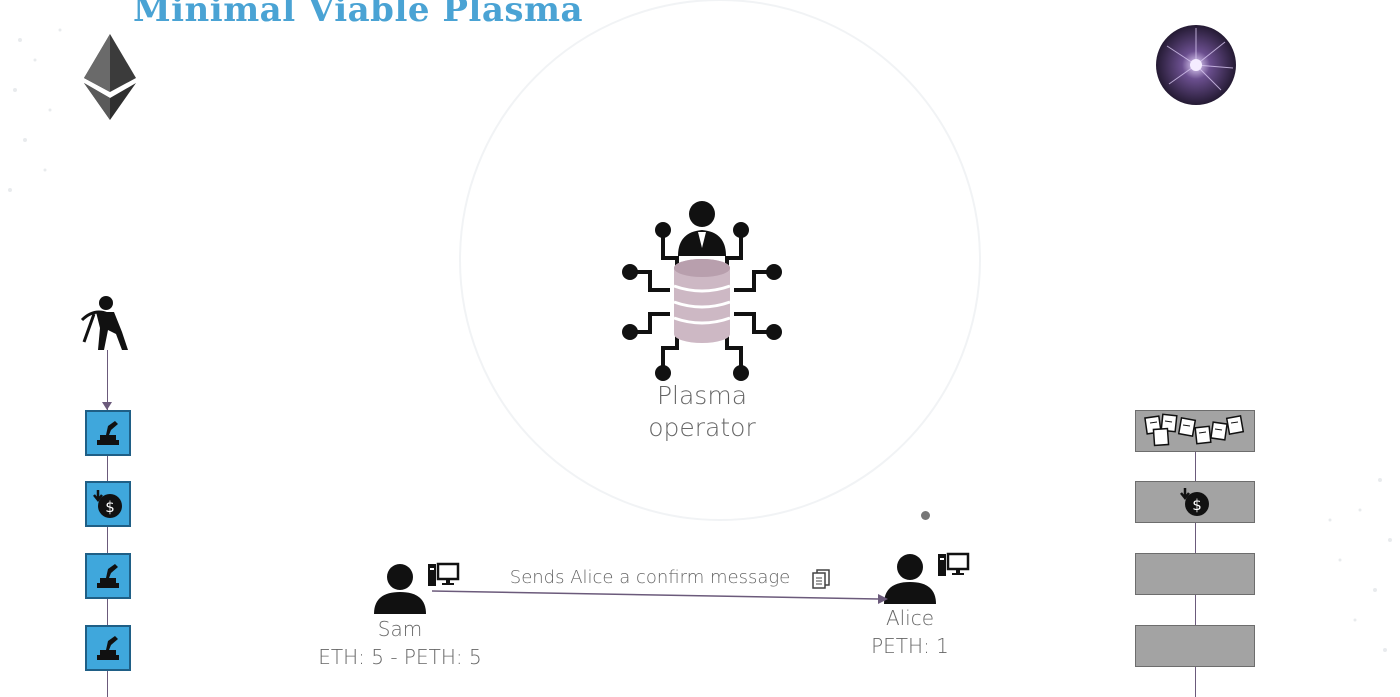 This screenshot has width=1400, height=697. I want to click on alice-balance: PETH: 1, so click(910, 646).